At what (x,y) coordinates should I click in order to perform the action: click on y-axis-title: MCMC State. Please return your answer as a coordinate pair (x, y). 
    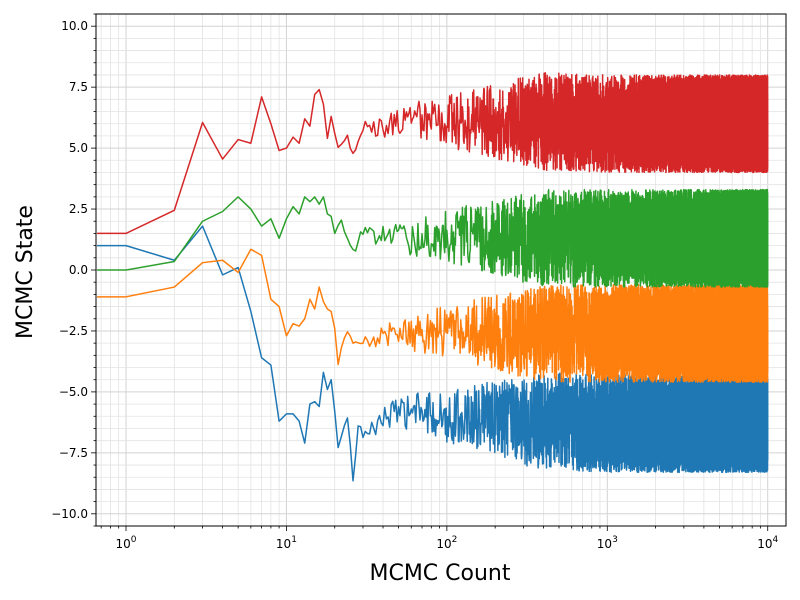
    Looking at the image, I should click on (25, 272).